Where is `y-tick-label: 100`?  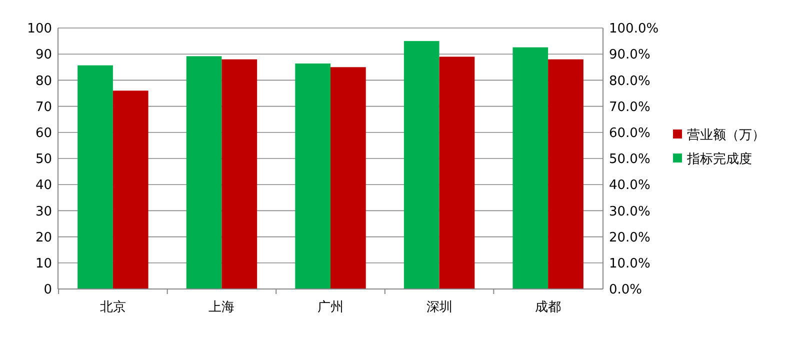 y-tick-label: 100 is located at coordinates (39, 29).